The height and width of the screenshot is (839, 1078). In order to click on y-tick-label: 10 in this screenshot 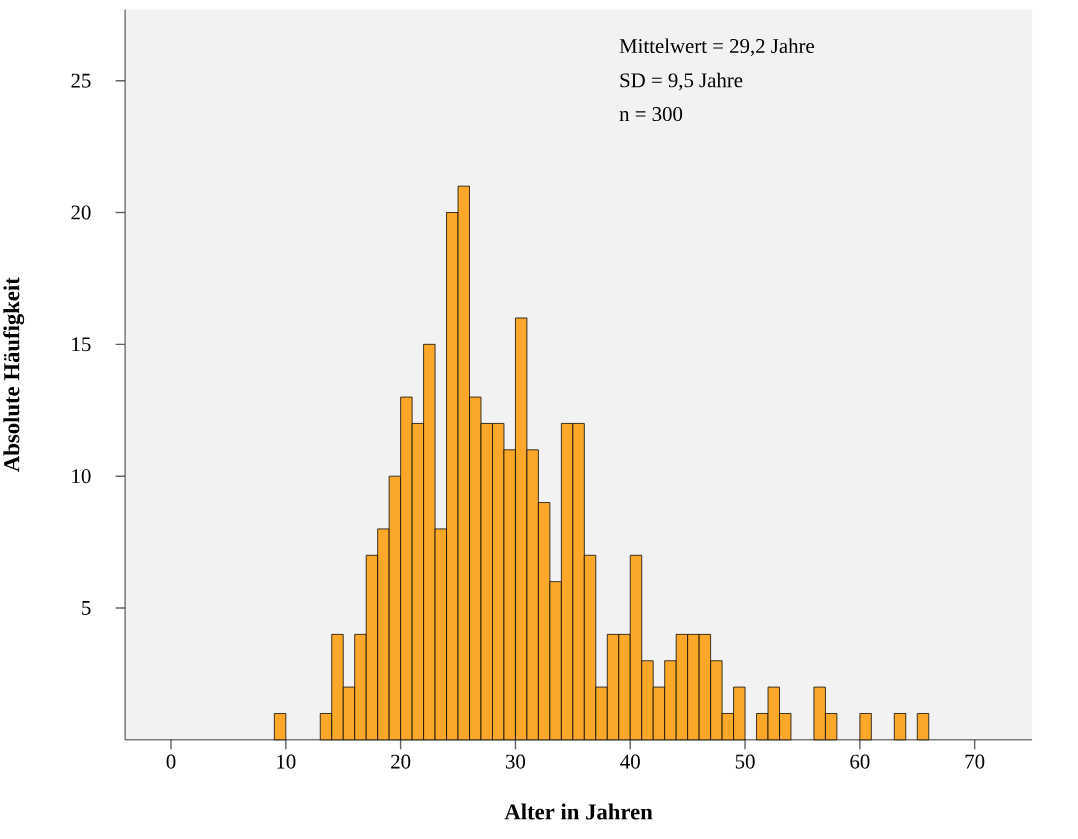, I will do `click(81, 476)`.